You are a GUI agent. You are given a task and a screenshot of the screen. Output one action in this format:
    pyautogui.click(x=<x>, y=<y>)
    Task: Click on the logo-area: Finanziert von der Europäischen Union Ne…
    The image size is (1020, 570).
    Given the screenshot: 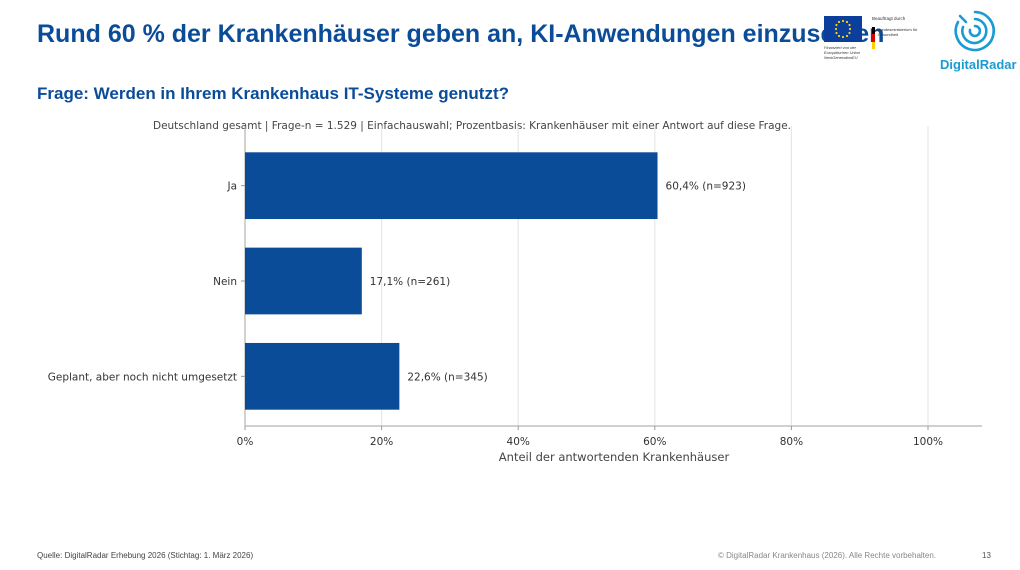 What is the action you would take?
    pyautogui.click(x=918, y=40)
    